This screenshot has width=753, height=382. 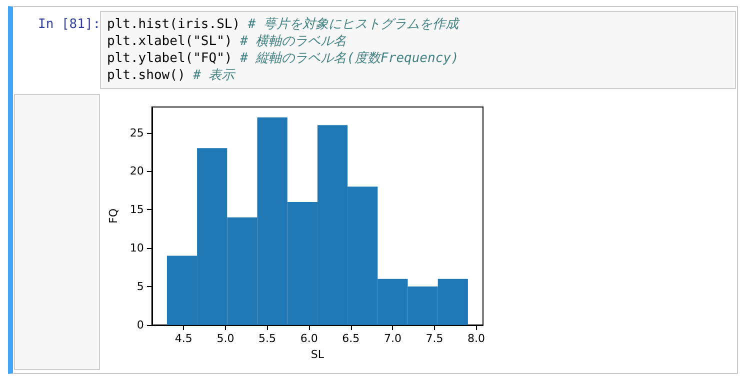 I want to click on text: plt.show() # 表示, so click(x=171, y=75).